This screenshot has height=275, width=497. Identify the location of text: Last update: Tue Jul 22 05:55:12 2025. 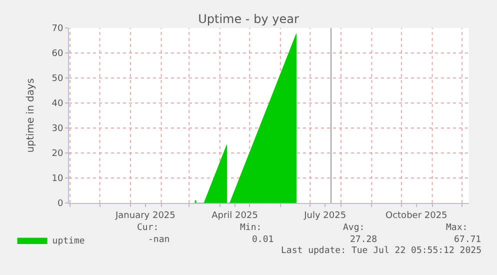
(381, 251).